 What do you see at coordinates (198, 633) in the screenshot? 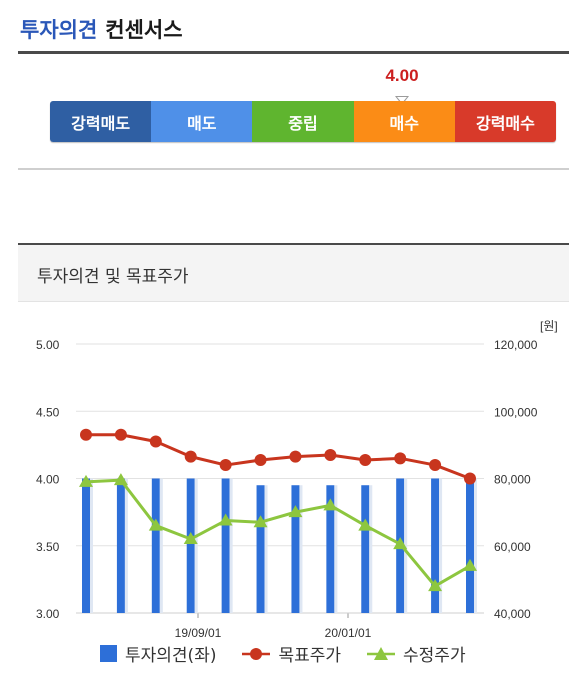
I see `x-tick-label: 19/09/01` at bounding box center [198, 633].